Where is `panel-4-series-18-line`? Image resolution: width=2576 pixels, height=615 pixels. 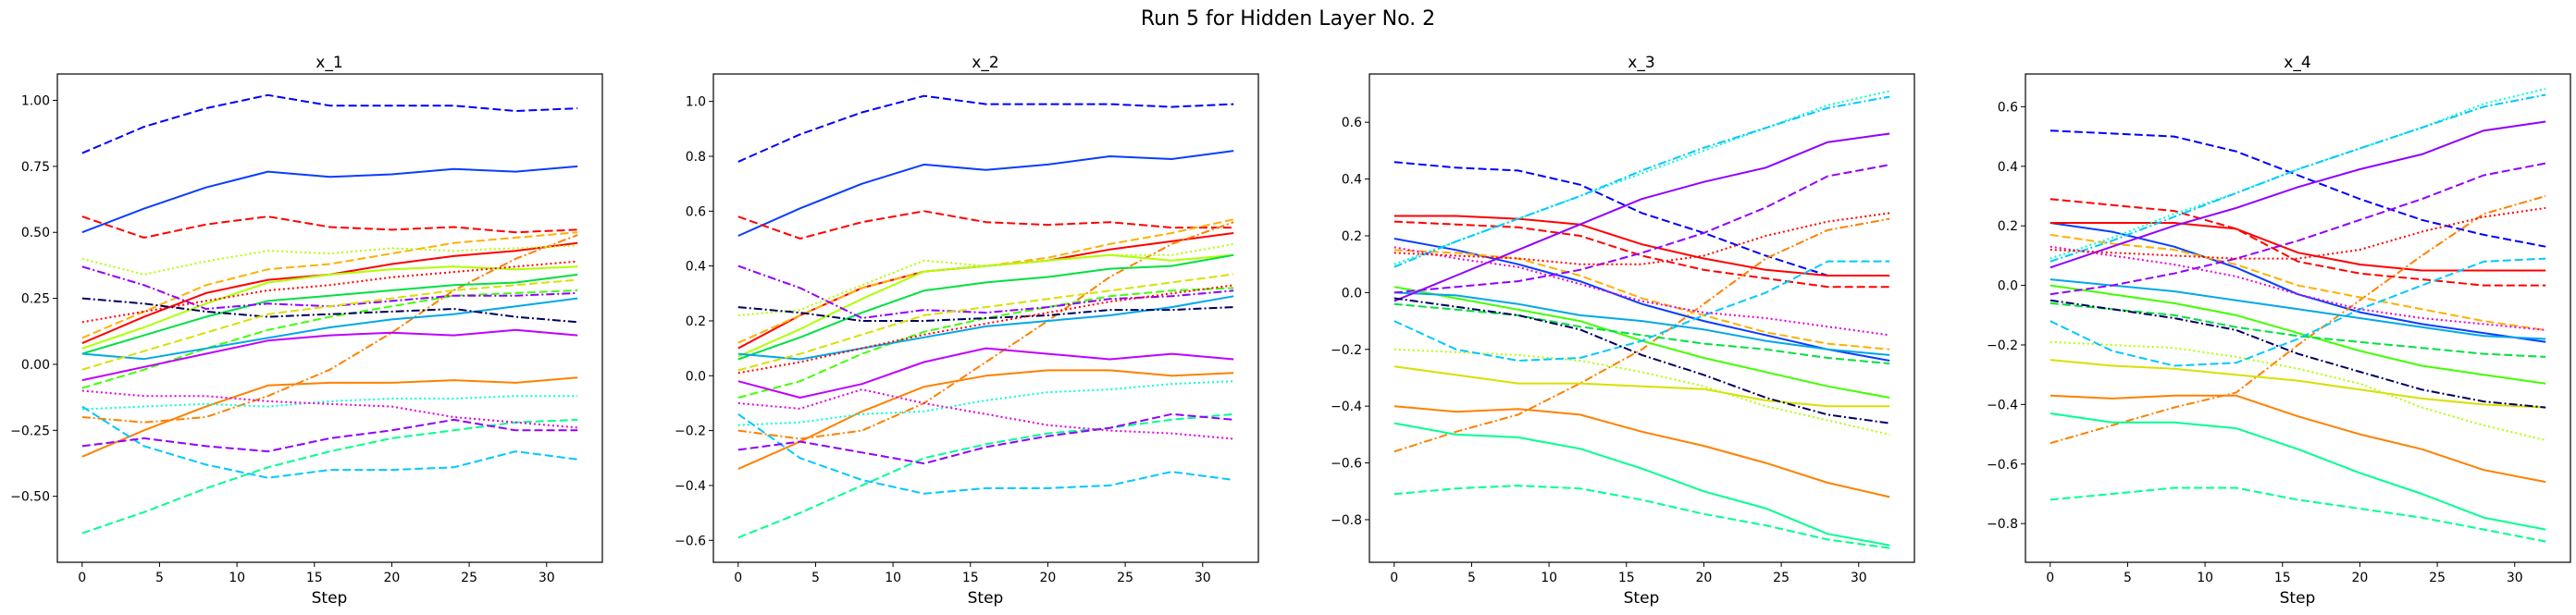 panel-4-series-18-line is located at coordinates (2298, 194).